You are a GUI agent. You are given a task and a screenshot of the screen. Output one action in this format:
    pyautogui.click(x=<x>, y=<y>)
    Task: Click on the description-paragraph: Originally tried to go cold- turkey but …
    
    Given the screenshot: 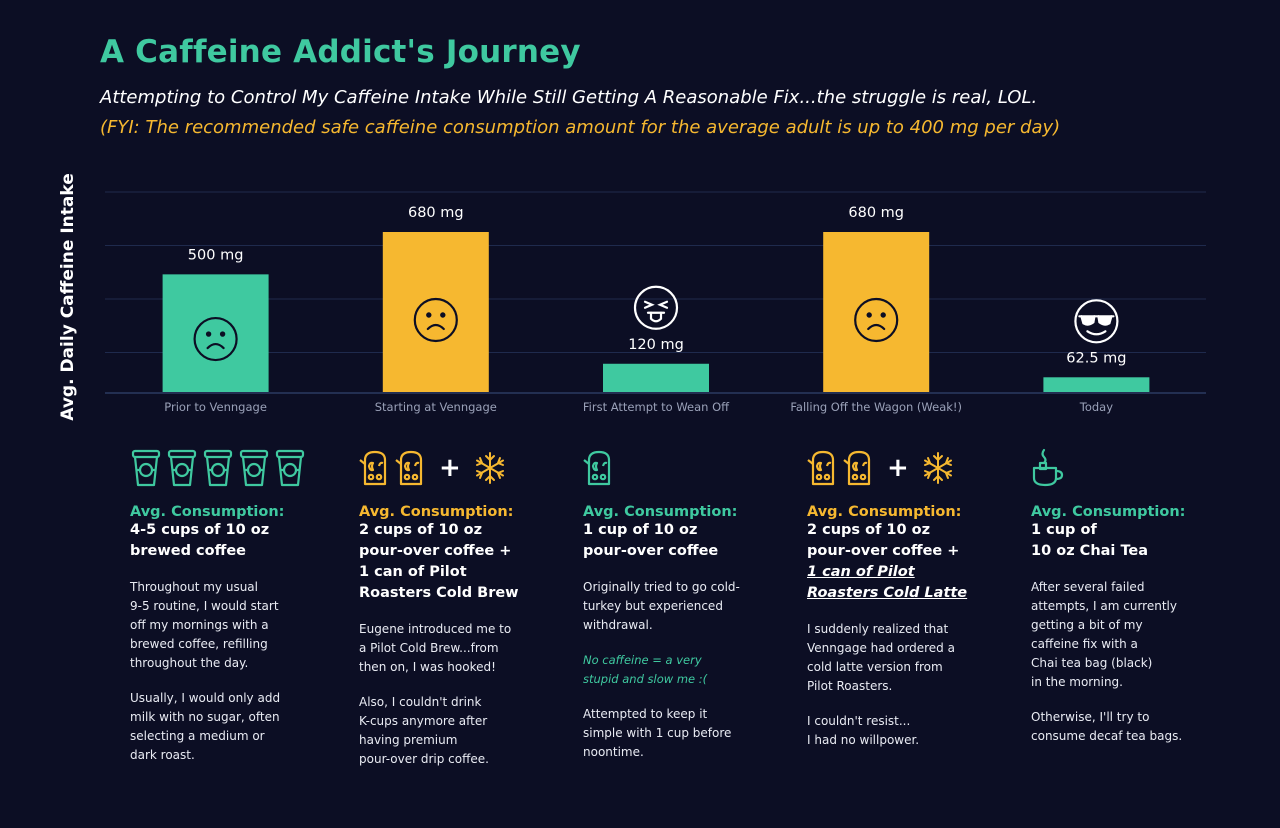 What is the action you would take?
    pyautogui.click(x=661, y=606)
    